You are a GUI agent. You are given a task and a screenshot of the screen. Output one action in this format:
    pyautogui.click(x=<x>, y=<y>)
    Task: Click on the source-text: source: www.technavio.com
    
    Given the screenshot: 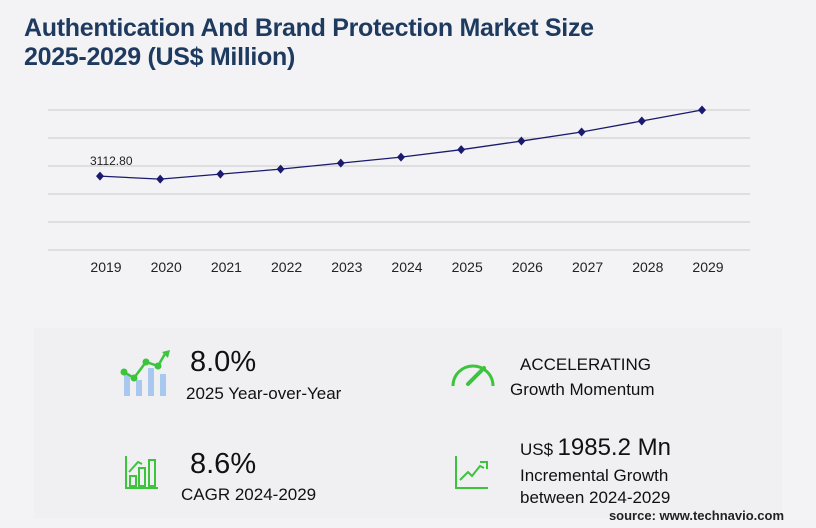 What is the action you would take?
    pyautogui.click(x=696, y=515)
    